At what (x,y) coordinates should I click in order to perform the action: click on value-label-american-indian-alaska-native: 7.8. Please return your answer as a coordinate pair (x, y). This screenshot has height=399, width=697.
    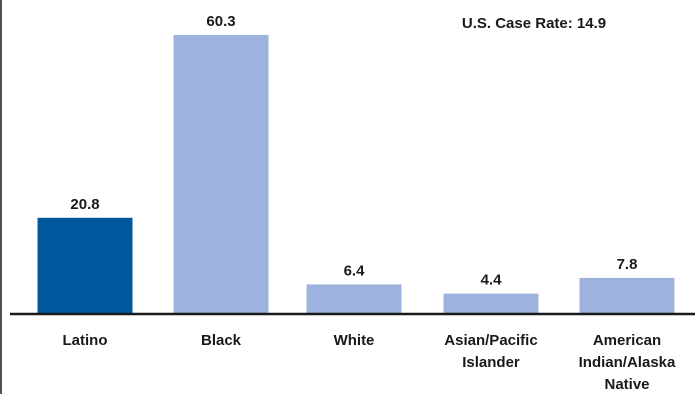
    Looking at the image, I should click on (627, 264).